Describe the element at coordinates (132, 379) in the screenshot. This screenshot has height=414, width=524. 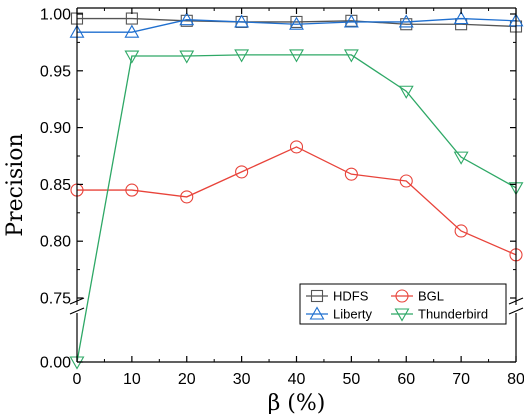
I see `x-tick-label: 10` at that location.